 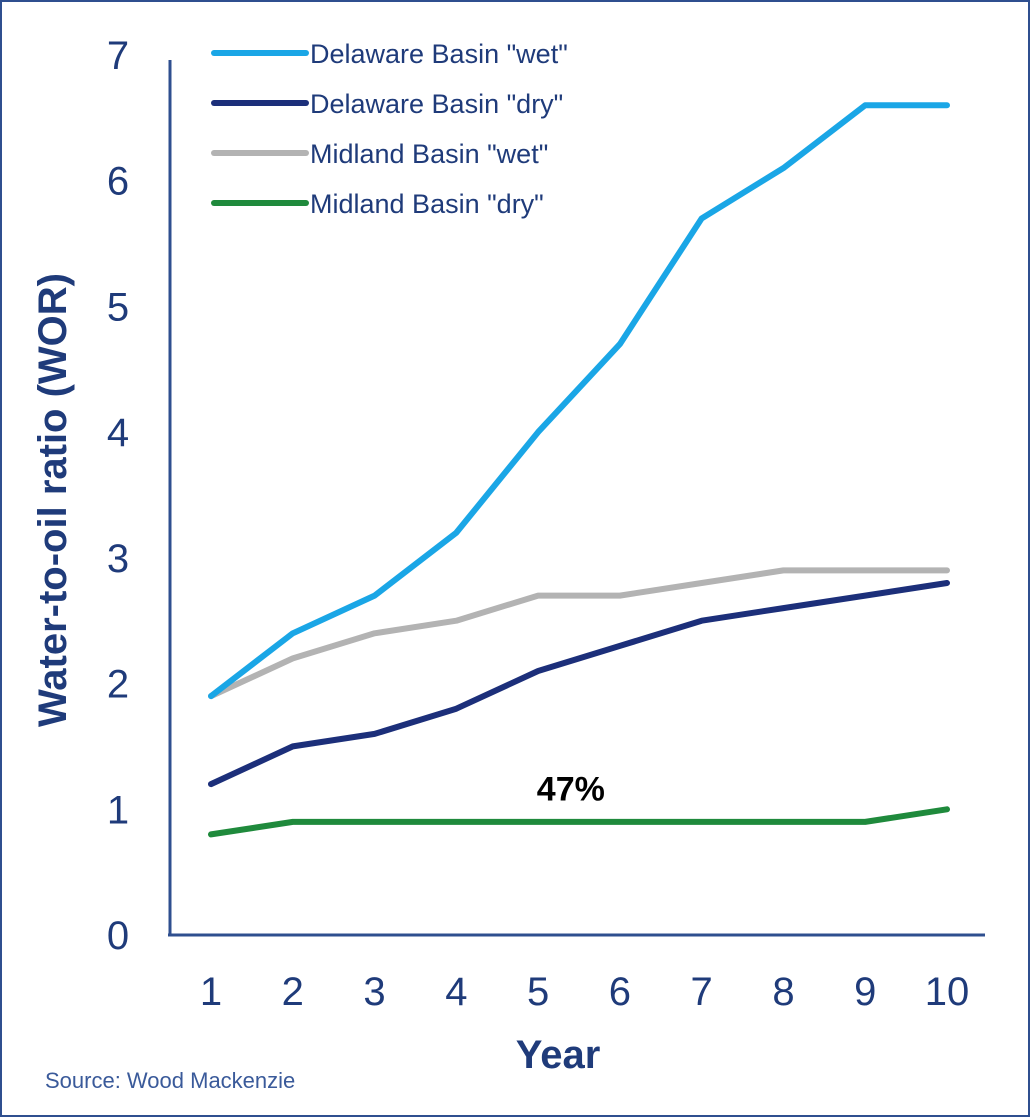 What do you see at coordinates (118, 56) in the screenshot?
I see `y-tick-label: 7` at bounding box center [118, 56].